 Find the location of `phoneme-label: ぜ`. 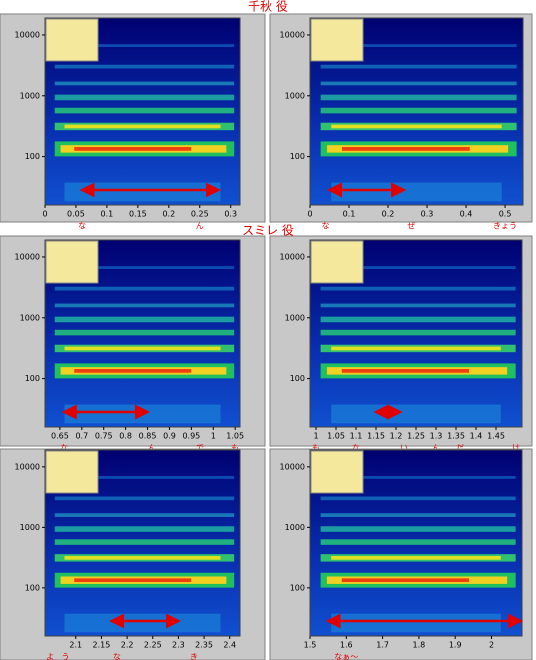

phoneme-label: ぜ is located at coordinates (411, 226).